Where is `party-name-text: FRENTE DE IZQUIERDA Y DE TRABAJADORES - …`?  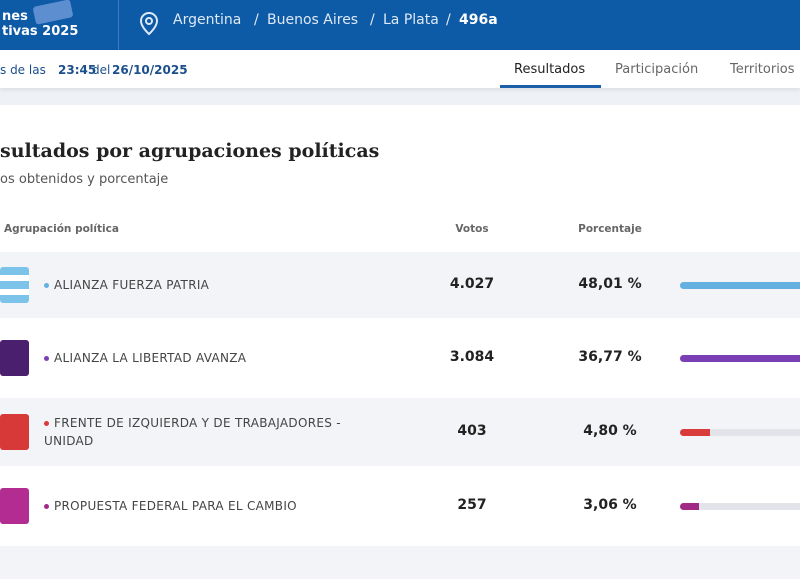
party-name-text: FRENTE DE IZQUIERDA Y DE TRABAJADORES - … is located at coordinates (192, 432).